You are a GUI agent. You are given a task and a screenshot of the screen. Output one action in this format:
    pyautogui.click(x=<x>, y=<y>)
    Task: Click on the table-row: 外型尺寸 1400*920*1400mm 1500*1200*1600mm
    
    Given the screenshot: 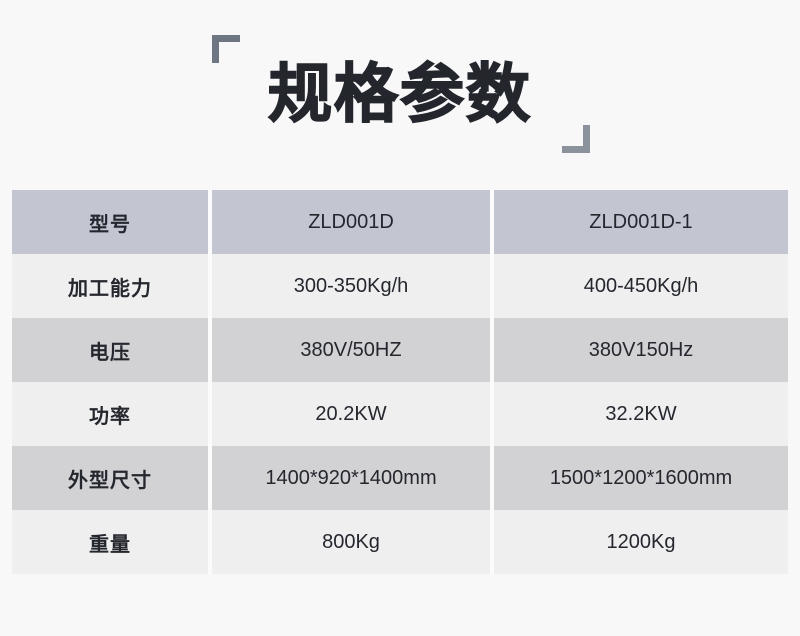 What is the action you would take?
    pyautogui.click(x=400, y=478)
    